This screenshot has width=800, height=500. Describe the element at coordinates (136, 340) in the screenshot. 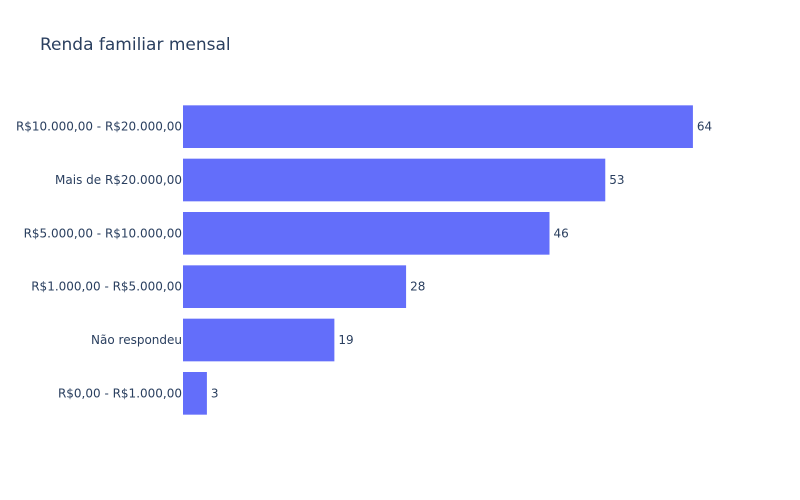

I see `y-tick-label: Não respondeu` at that location.